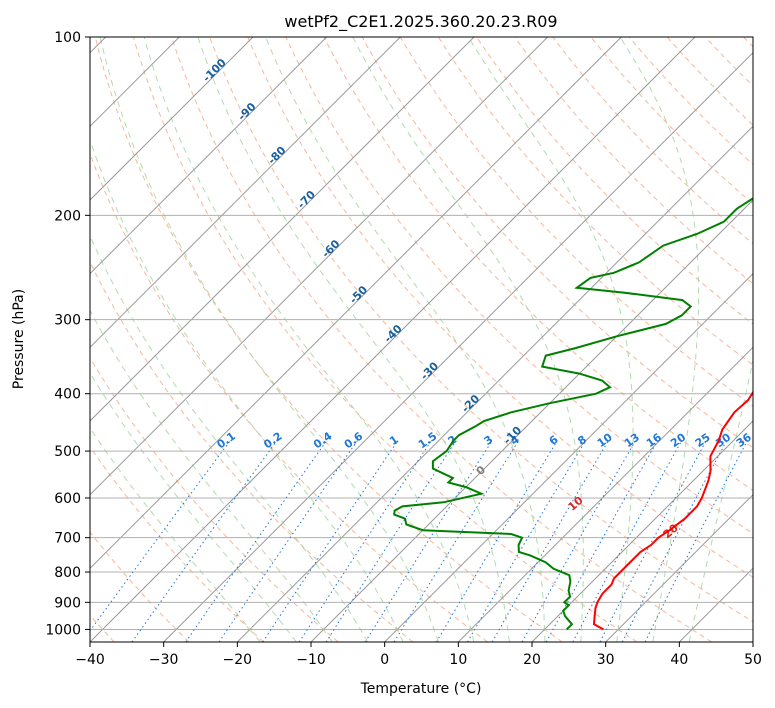 The height and width of the screenshot is (708, 775). Describe the element at coordinates (418, 655) in the screenshot. I see `x-axis-ticks: −40 −30 −20 −10 0 10 20 30 40 50` at that location.